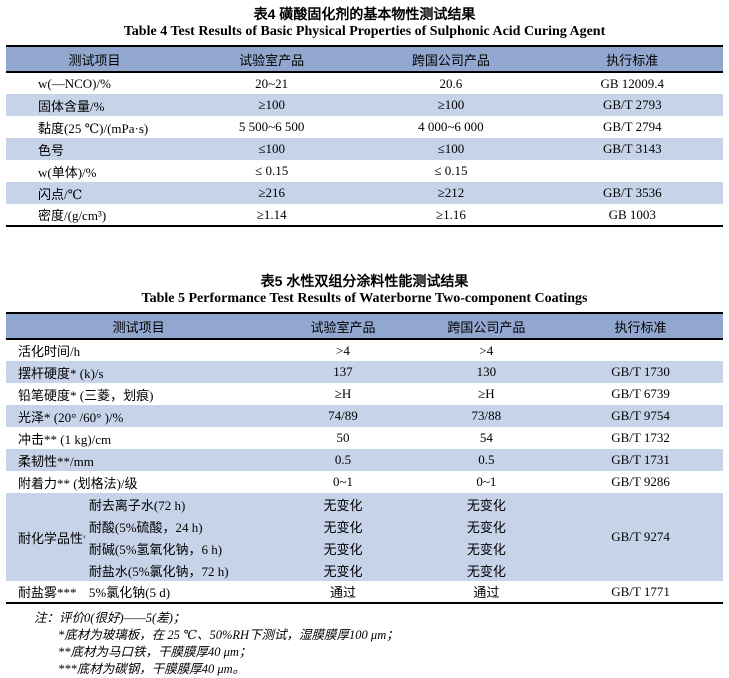 The width and height of the screenshot is (729, 678). I want to click on table-cell: 20~21, so click(272, 83).